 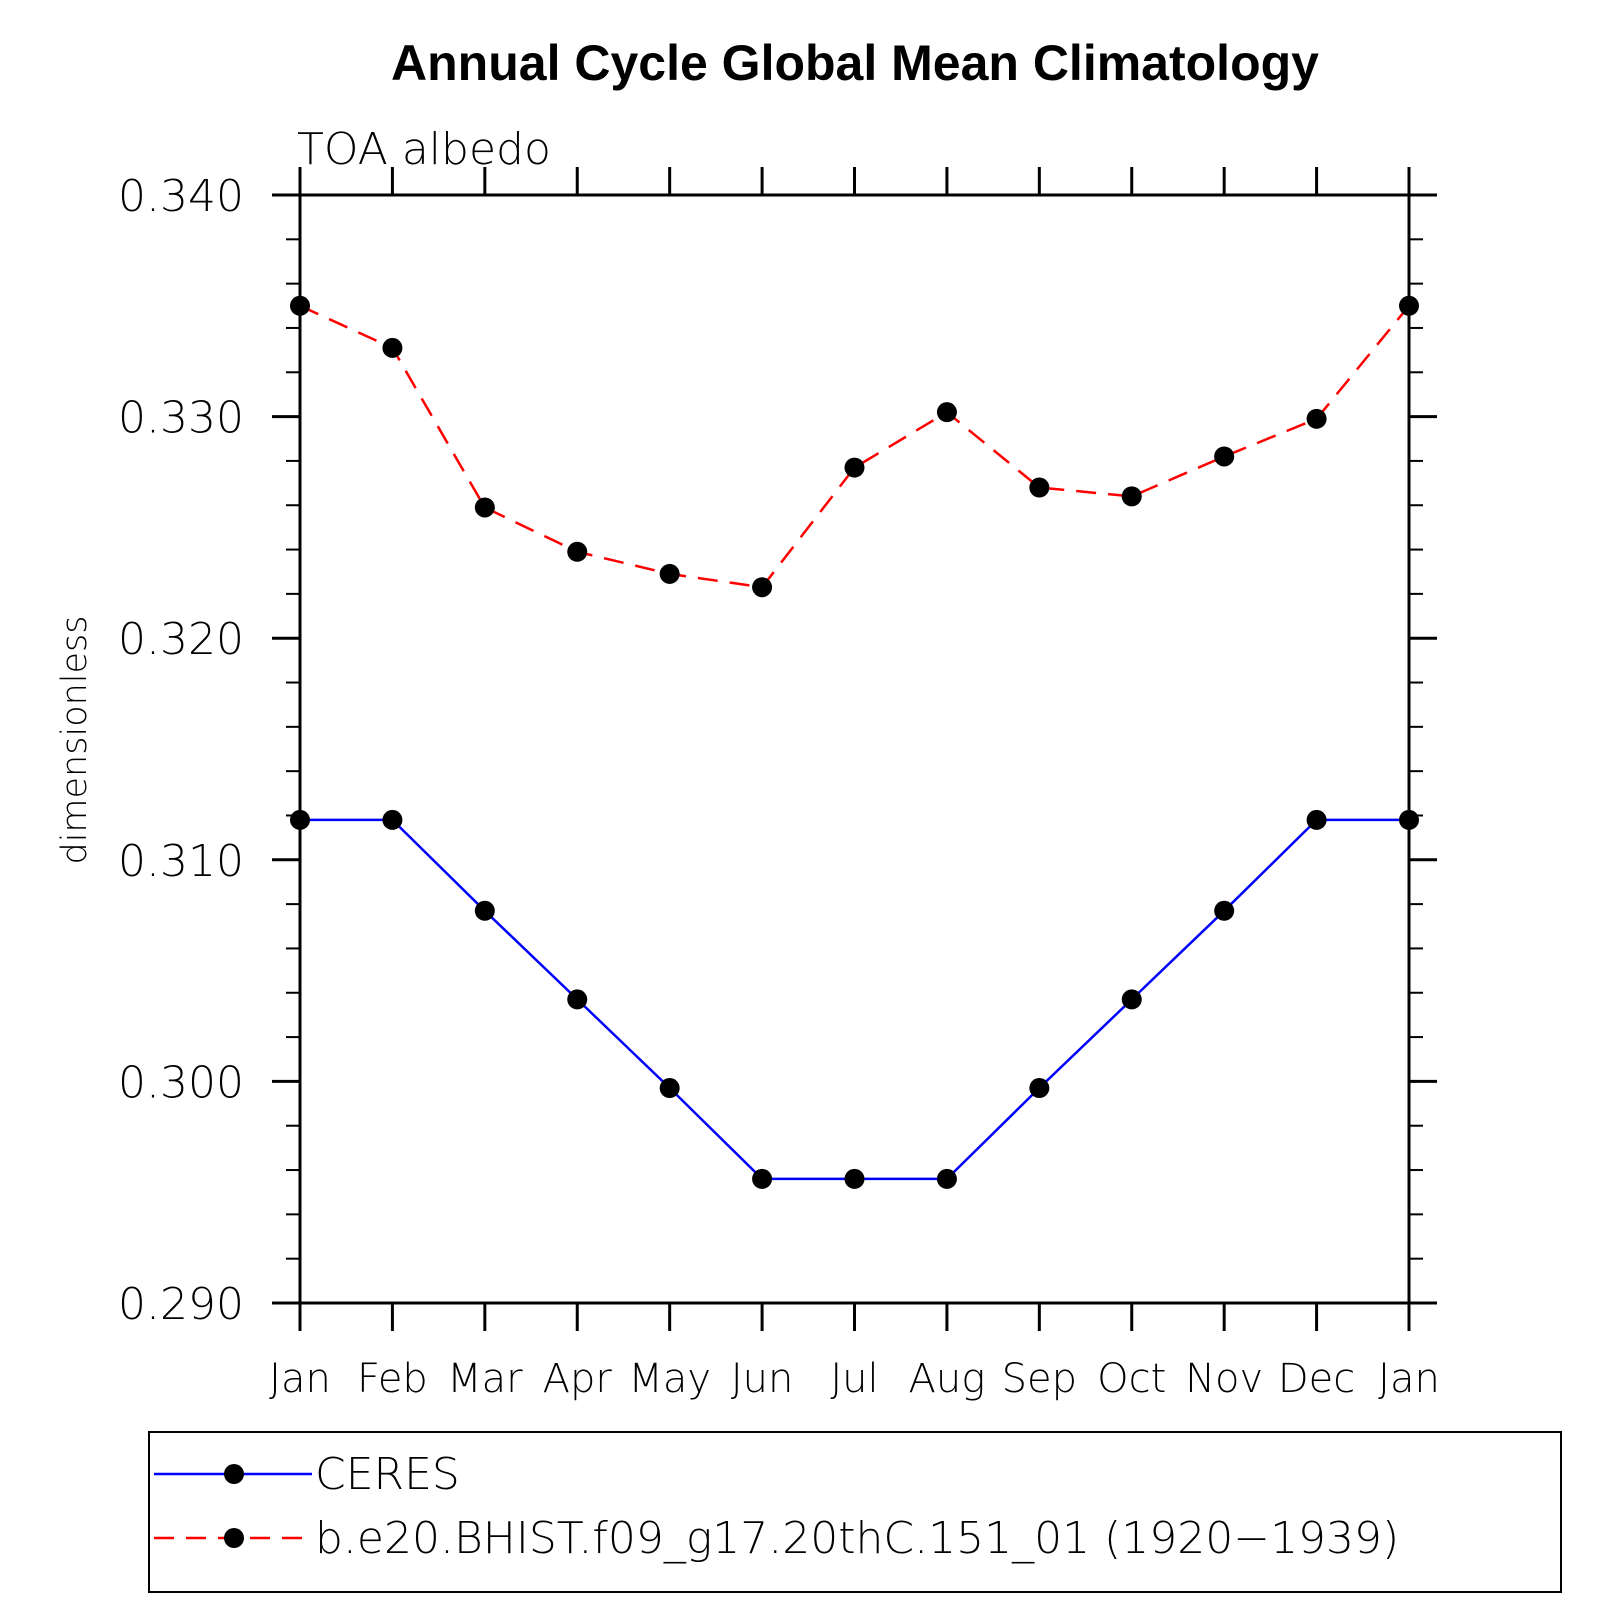 I want to click on y-tick-label: 0.290, so click(x=181, y=1304).